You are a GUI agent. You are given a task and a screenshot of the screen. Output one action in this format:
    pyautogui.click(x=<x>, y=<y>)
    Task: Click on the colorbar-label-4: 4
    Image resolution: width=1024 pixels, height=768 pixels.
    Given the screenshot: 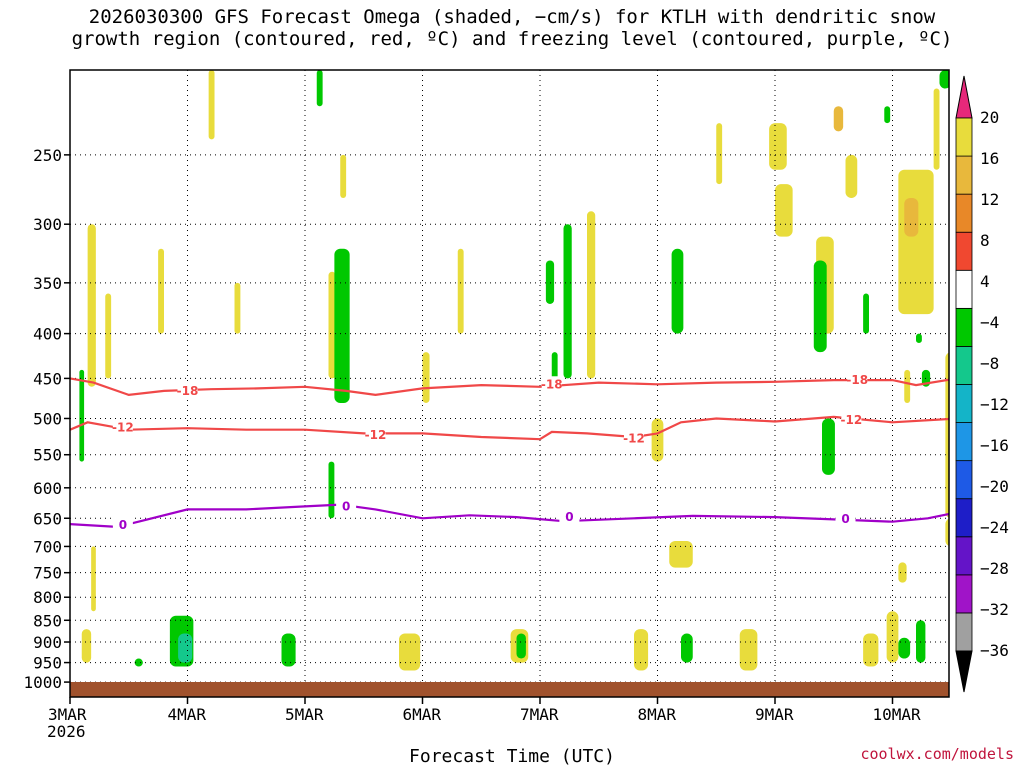 What is the action you would take?
    pyautogui.click(x=985, y=281)
    